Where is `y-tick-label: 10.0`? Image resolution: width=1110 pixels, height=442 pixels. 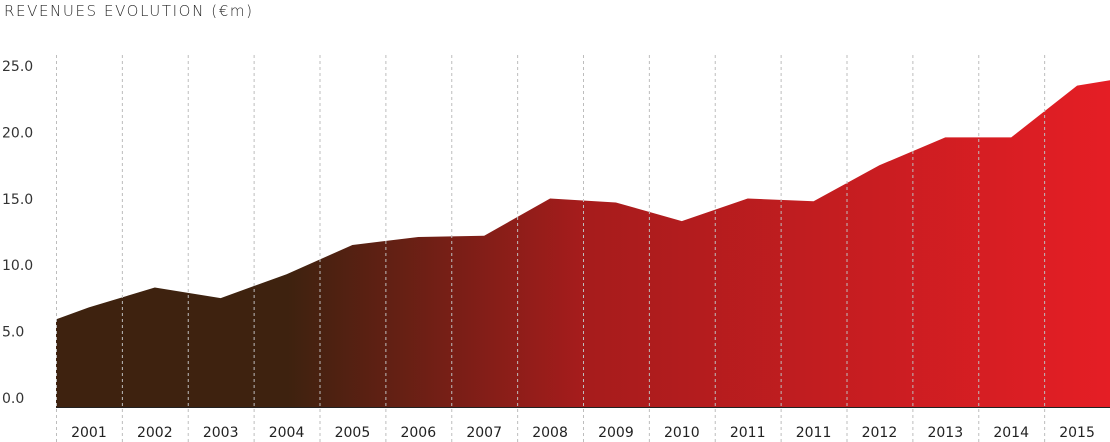 y-tick-label: 10.0 is located at coordinates (17, 266).